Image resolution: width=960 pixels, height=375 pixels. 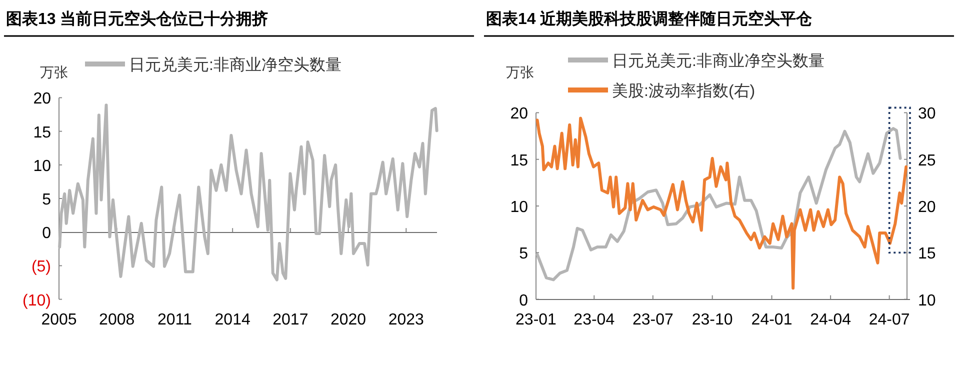 I want to click on y2-tick-label: 30, so click(x=927, y=114).